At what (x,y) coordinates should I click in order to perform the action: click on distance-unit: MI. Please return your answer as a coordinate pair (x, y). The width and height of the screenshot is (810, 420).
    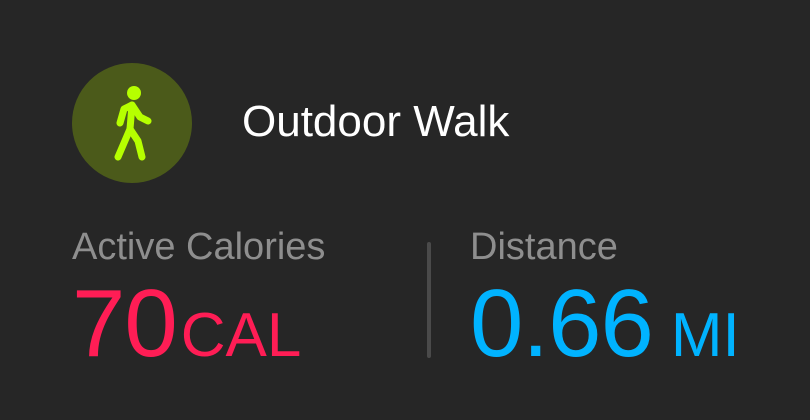
    Looking at the image, I should click on (705, 335).